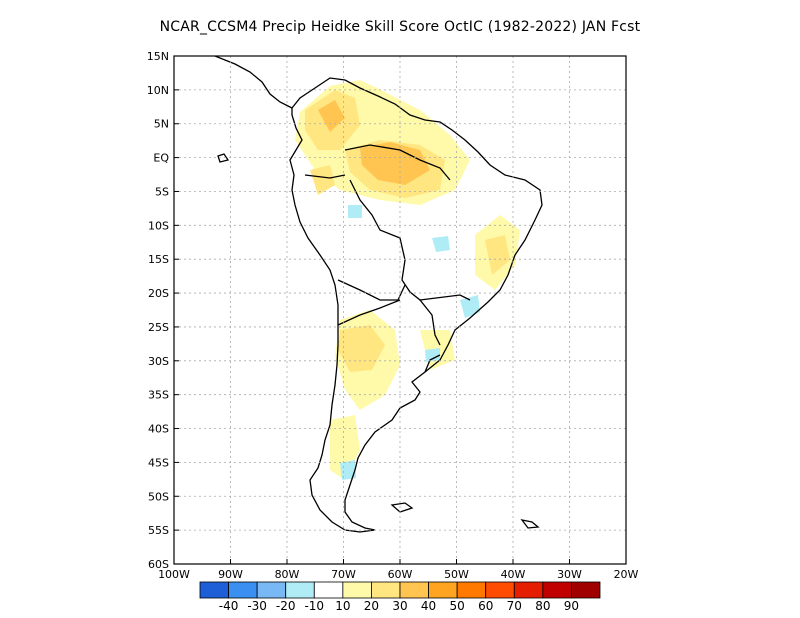 This screenshot has height=618, width=800. I want to click on colorbar: -40 -30 -20 -10 10 20 30 40 50 60 70 80 90, so click(400, 597).